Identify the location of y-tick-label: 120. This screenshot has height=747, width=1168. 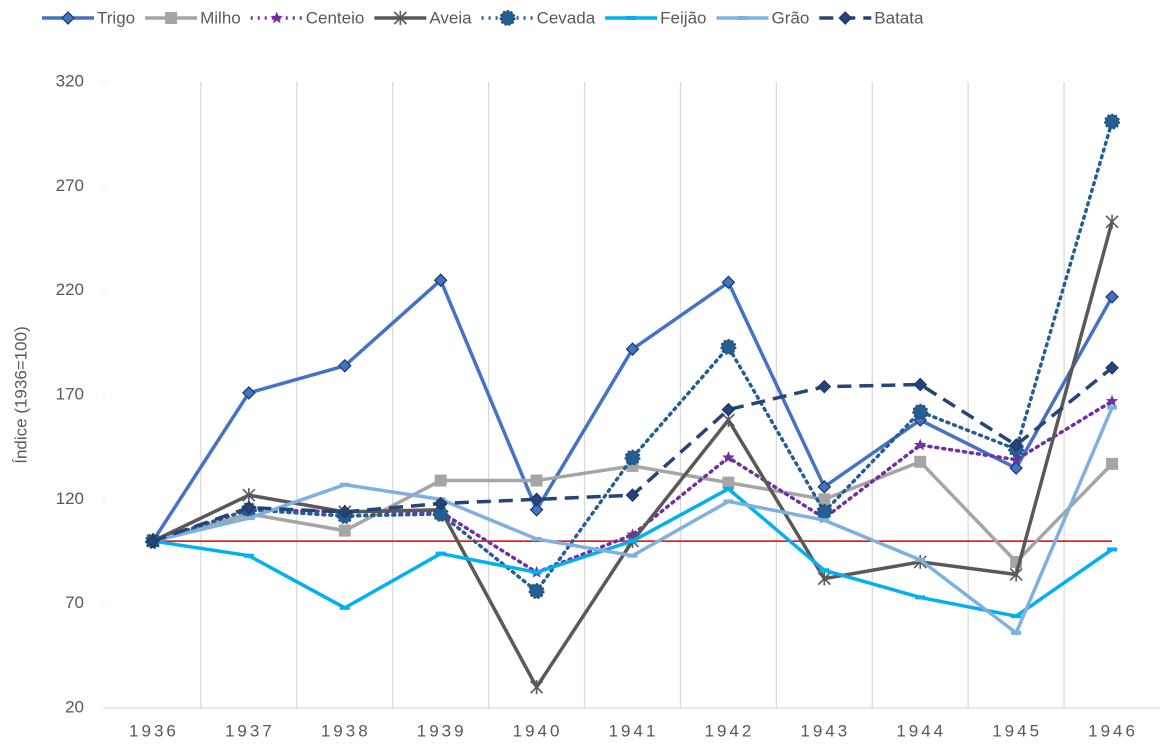
(70, 498).